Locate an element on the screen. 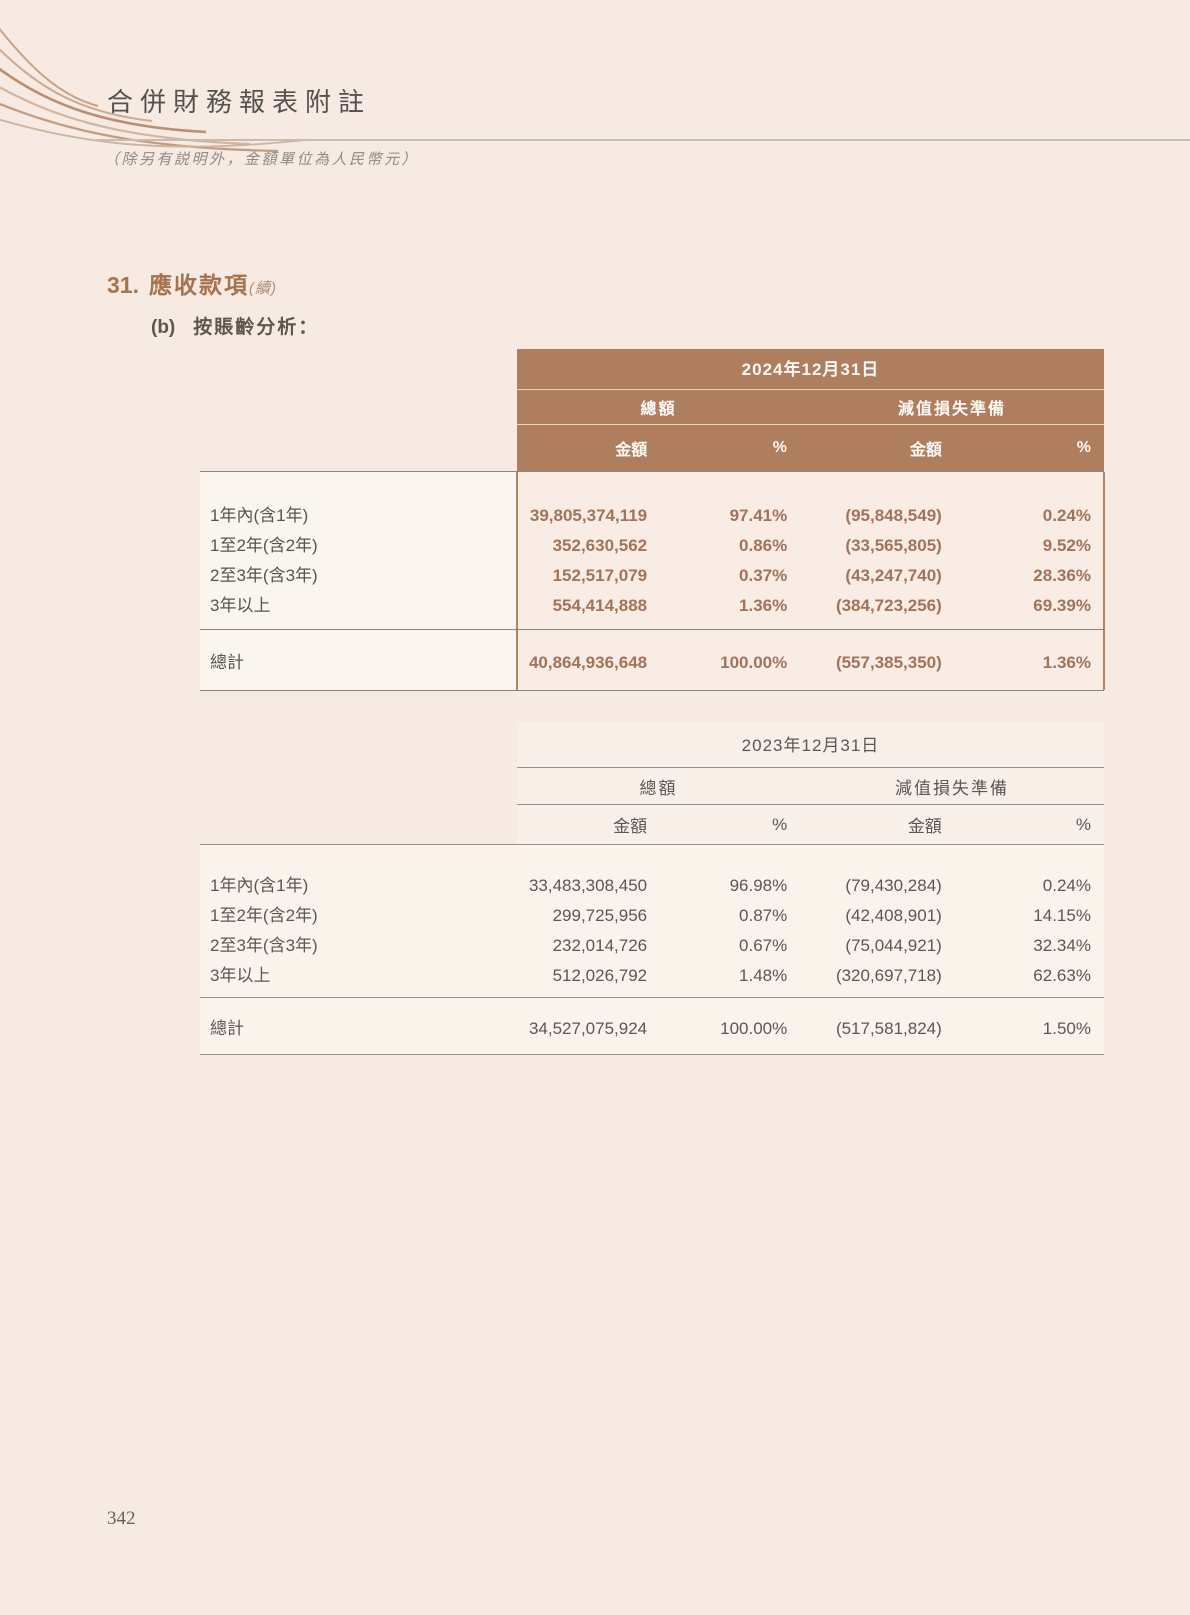 This screenshot has width=1190, height=1615. impairment-amount-cell: (79,430,284) is located at coordinates (893, 885).